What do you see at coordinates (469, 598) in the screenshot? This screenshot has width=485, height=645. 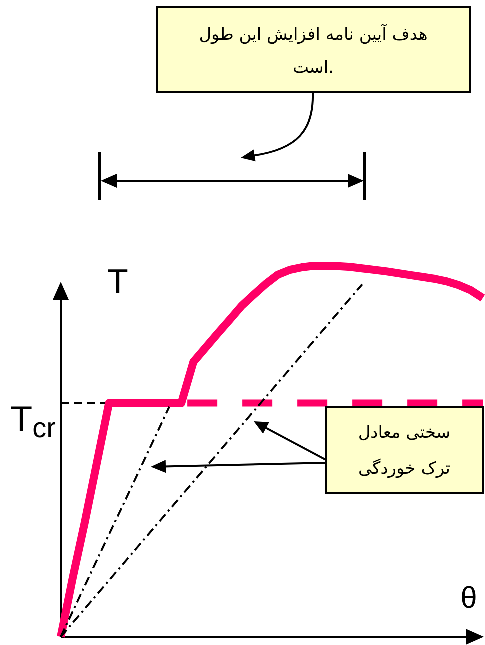 I see `x-axis-title: θ` at bounding box center [469, 598].